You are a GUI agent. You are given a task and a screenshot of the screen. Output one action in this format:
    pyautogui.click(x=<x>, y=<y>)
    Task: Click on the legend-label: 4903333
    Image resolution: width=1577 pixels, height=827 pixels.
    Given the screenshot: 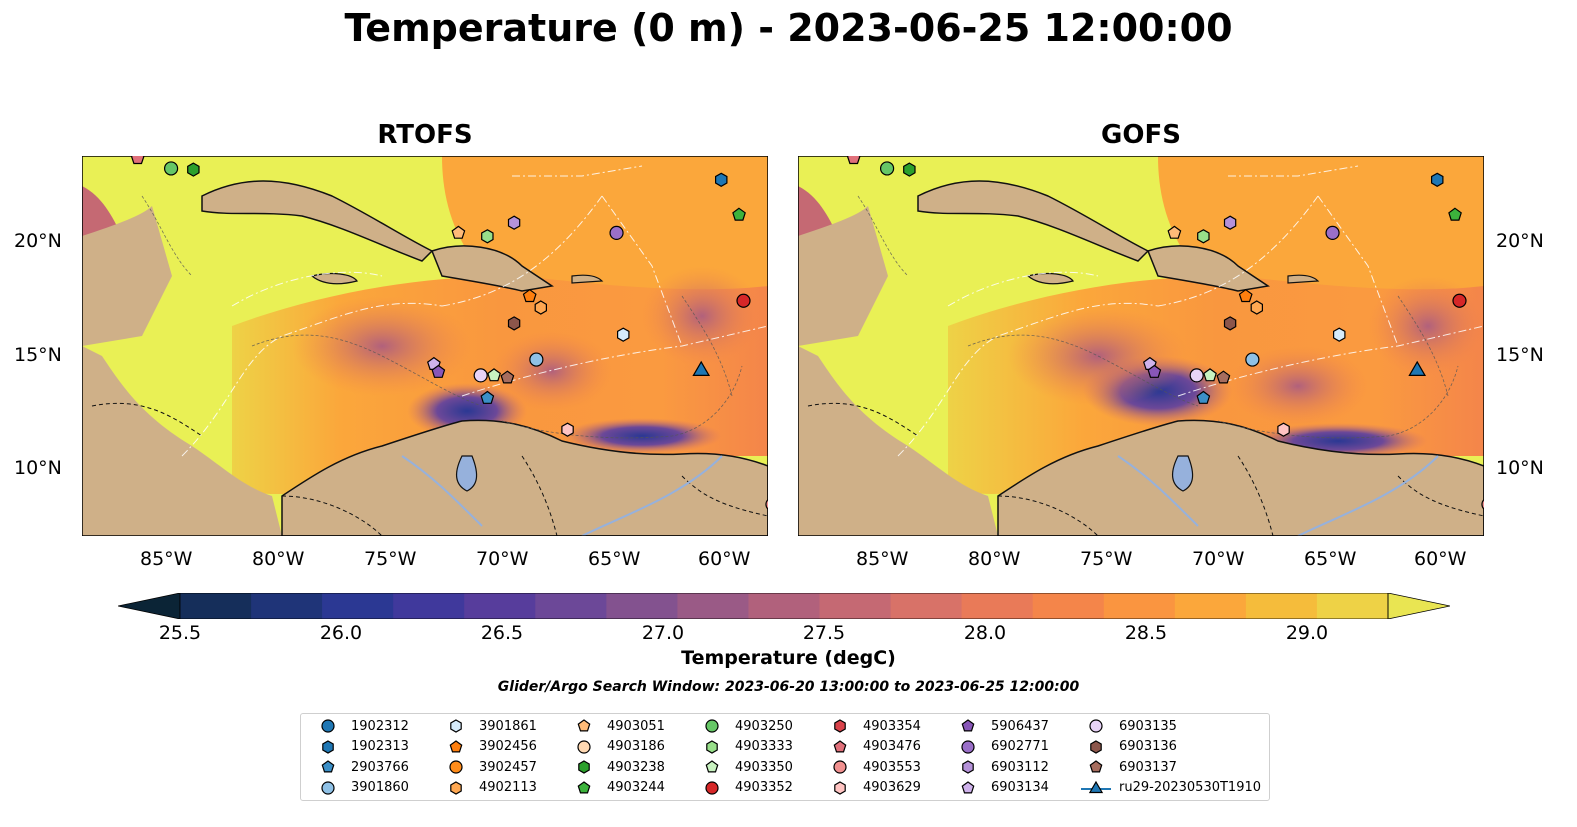 What is the action you would take?
    pyautogui.click(x=764, y=746)
    